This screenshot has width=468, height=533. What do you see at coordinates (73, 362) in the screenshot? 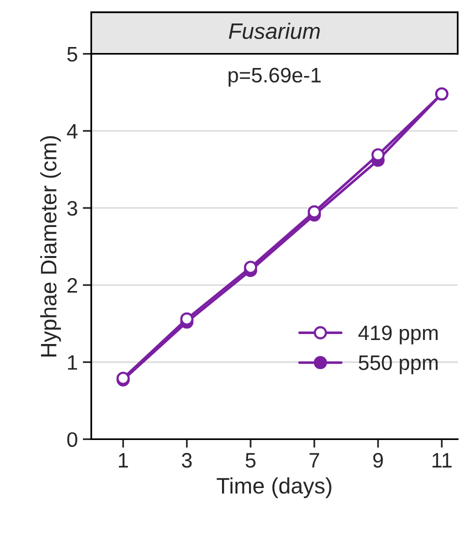
I see `y-tick-label: 1` at bounding box center [73, 362].